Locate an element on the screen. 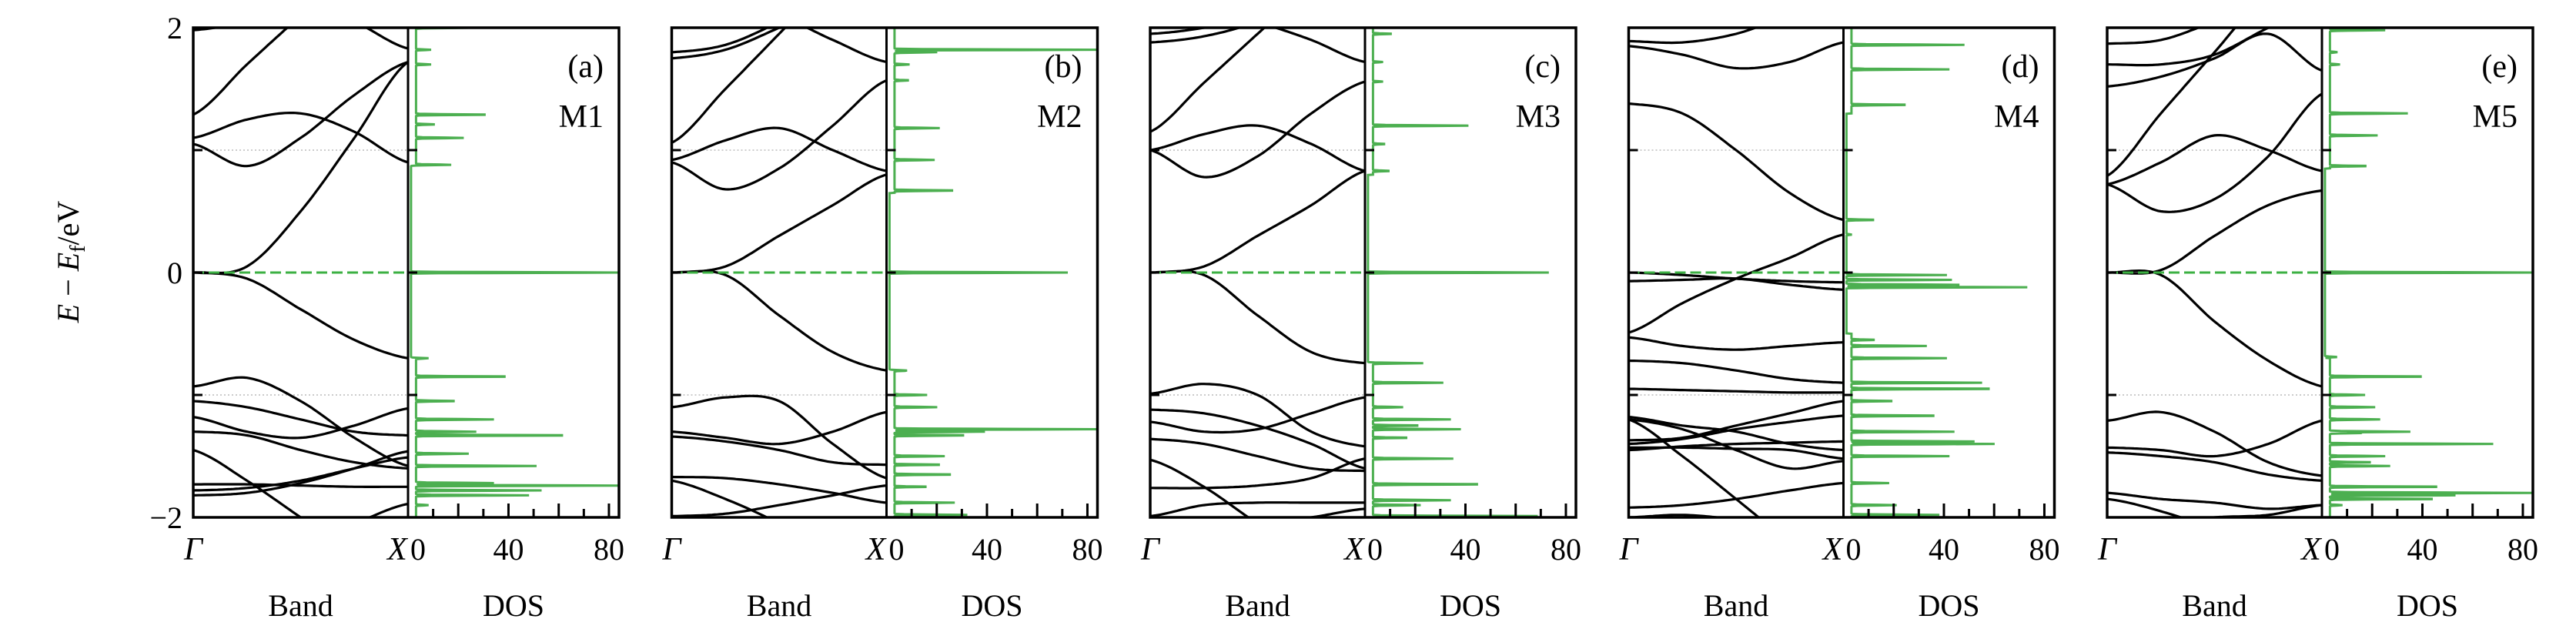 The width and height of the screenshot is (2576, 629). y-tick-label: 0 is located at coordinates (174, 273).